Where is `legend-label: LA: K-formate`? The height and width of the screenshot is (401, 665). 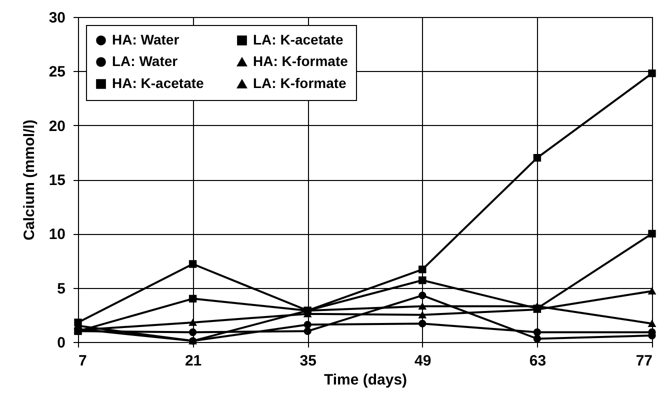
legend-label: LA: K-formate is located at coordinates (300, 83).